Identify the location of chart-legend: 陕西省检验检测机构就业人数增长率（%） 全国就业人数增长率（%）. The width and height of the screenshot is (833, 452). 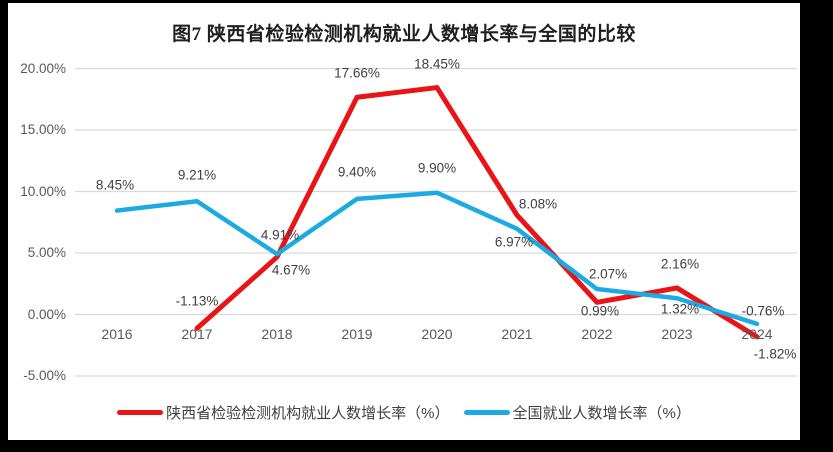
(404, 412).